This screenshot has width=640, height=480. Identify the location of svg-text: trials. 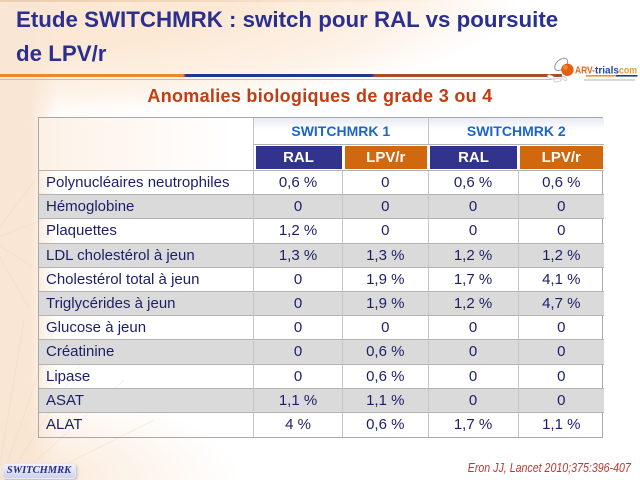
(607, 70).